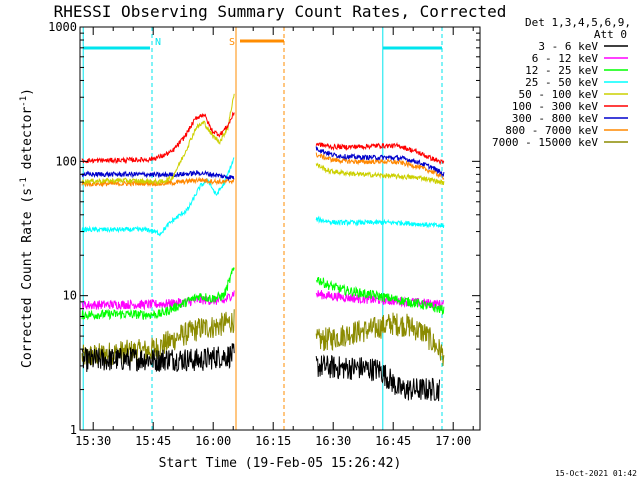 The width and height of the screenshot is (640, 480). Describe the element at coordinates (263, 293) in the screenshot. I see `series-line-12-25-kev` at that location.